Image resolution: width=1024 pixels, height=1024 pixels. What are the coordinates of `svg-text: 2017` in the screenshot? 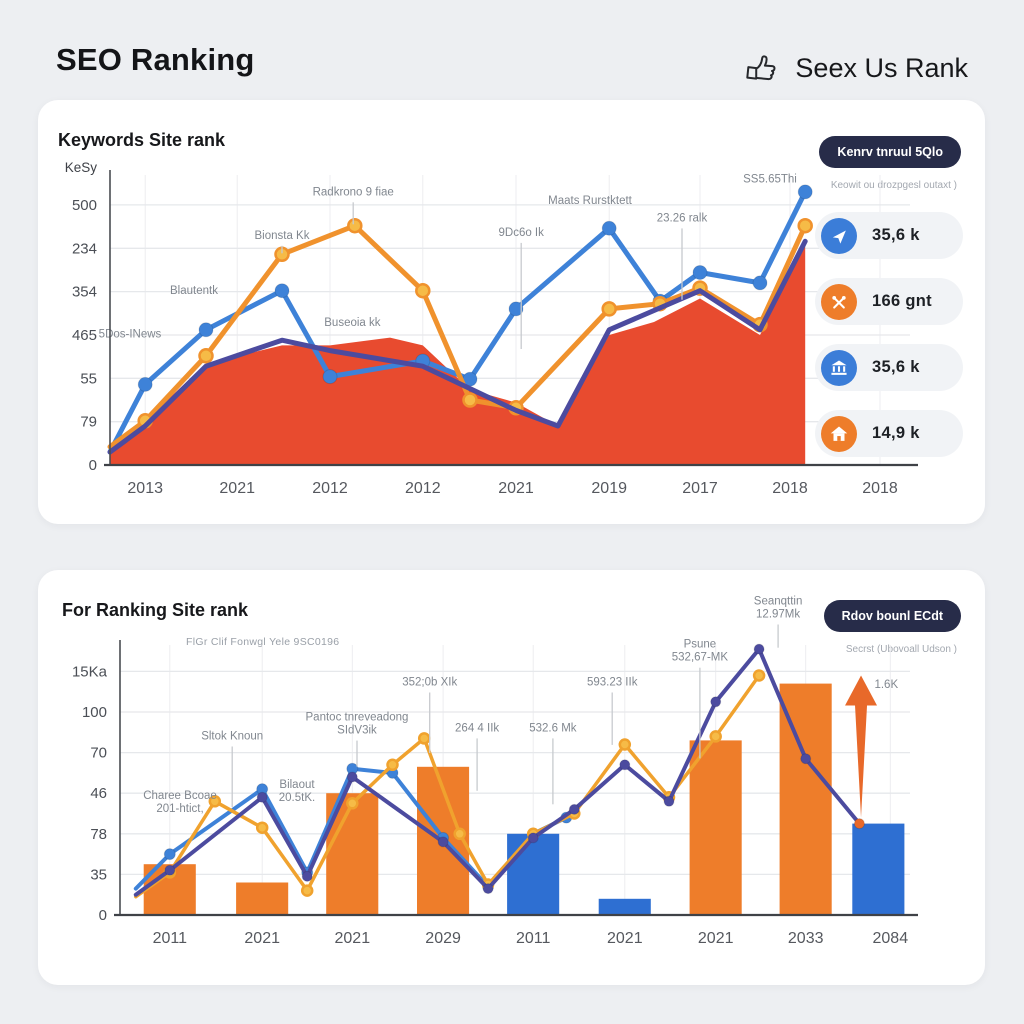 It's located at (700, 488).